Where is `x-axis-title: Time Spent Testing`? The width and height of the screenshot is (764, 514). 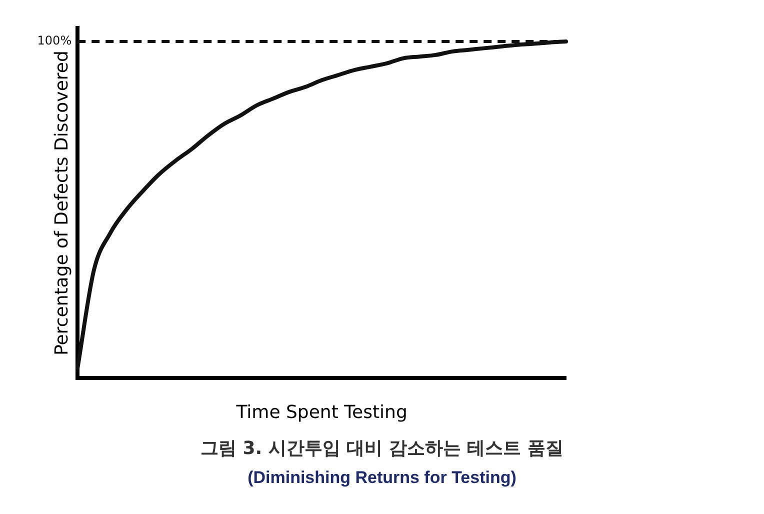
x-axis-title: Time Spent Testing is located at coordinates (321, 412).